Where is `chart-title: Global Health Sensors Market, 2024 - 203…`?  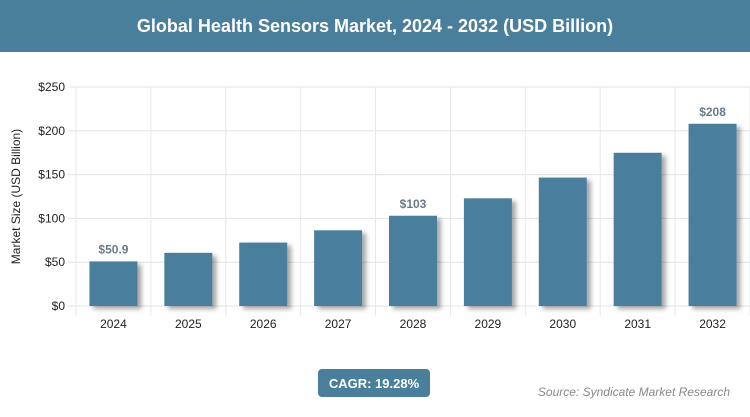 chart-title: Global Health Sensors Market, 2024 - 203… is located at coordinates (375, 25).